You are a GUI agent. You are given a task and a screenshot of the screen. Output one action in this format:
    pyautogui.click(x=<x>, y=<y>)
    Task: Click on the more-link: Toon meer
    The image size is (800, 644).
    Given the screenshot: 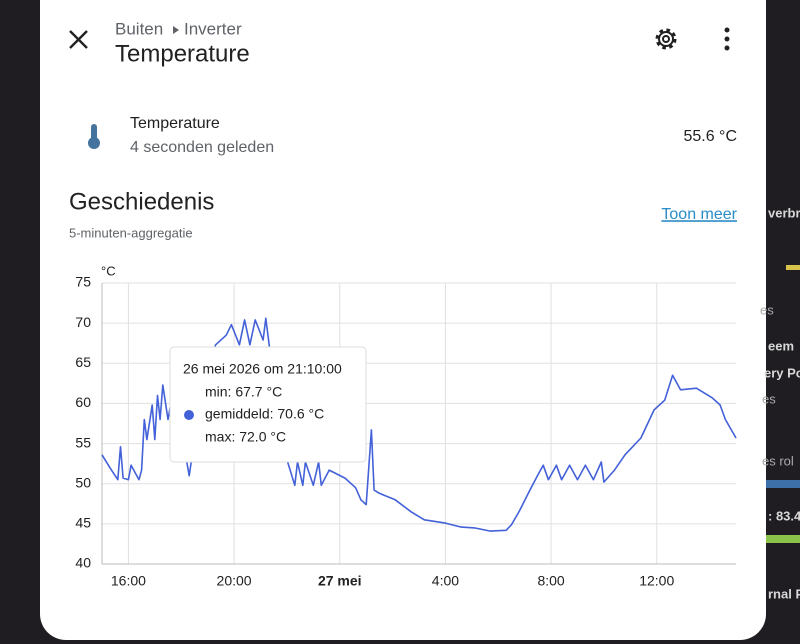 What is the action you would take?
    pyautogui.click(x=699, y=214)
    